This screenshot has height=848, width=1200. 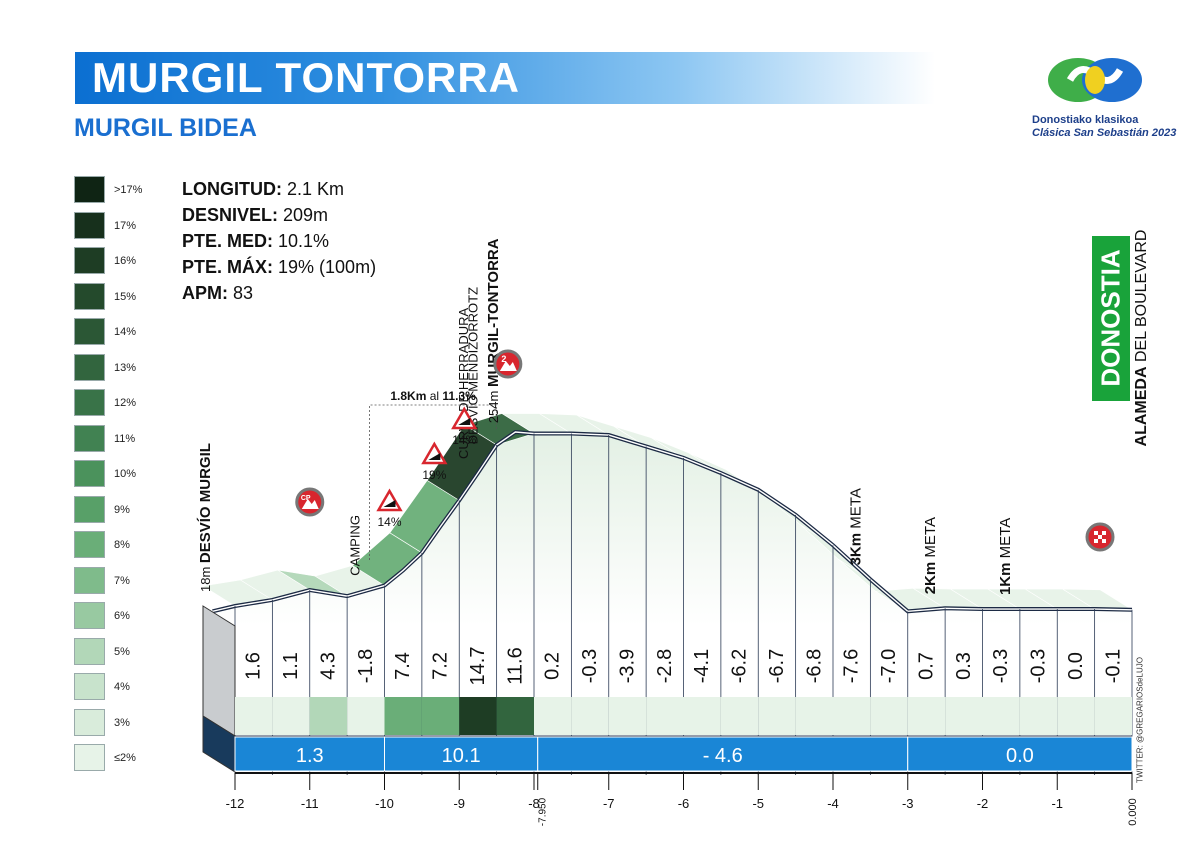 I want to click on annotation-bold: 1Km, so click(x=1005, y=579).